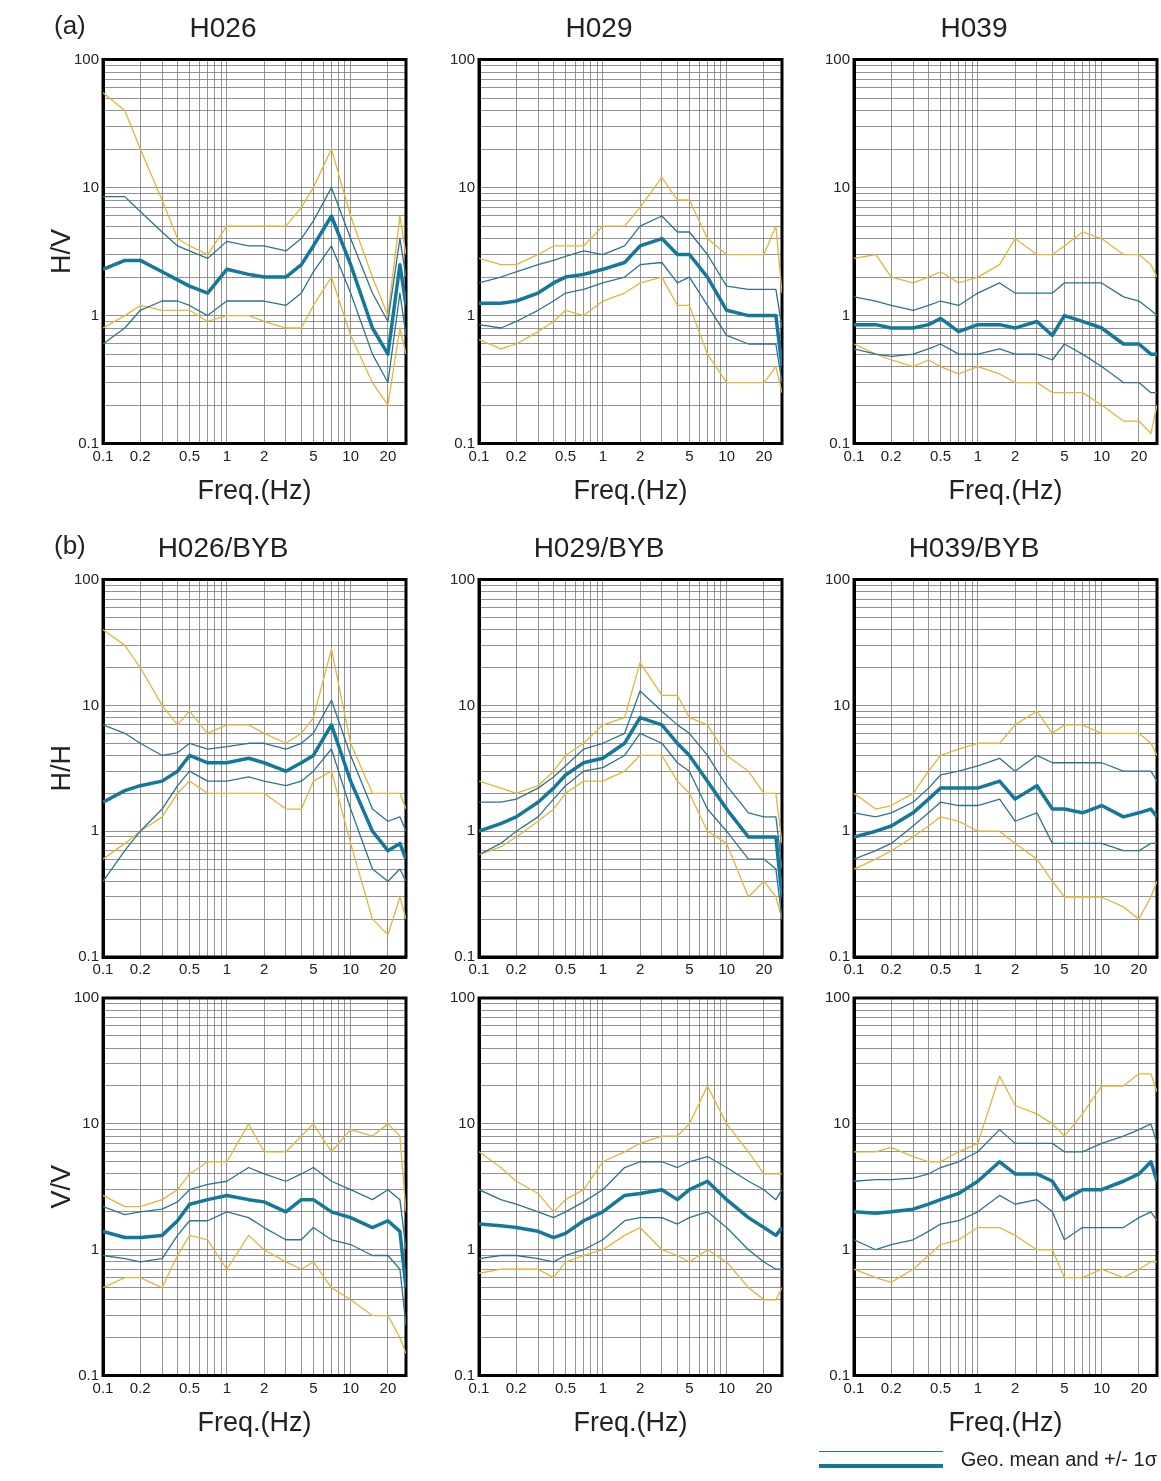  What do you see at coordinates (223, 547) in the screenshot?
I see `chart-title: H026/BYB` at bounding box center [223, 547].